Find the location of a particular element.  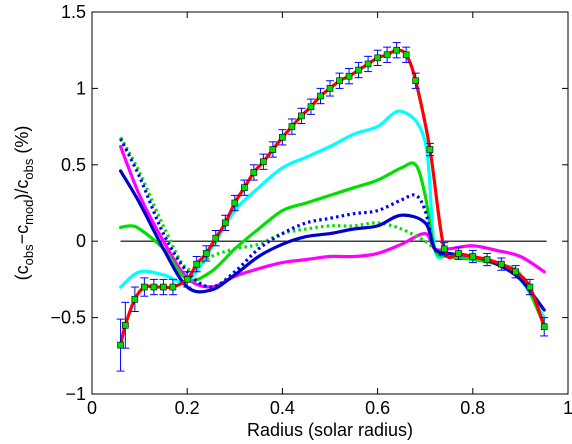

y-tick-label: −0.5 is located at coordinates (68, 318).